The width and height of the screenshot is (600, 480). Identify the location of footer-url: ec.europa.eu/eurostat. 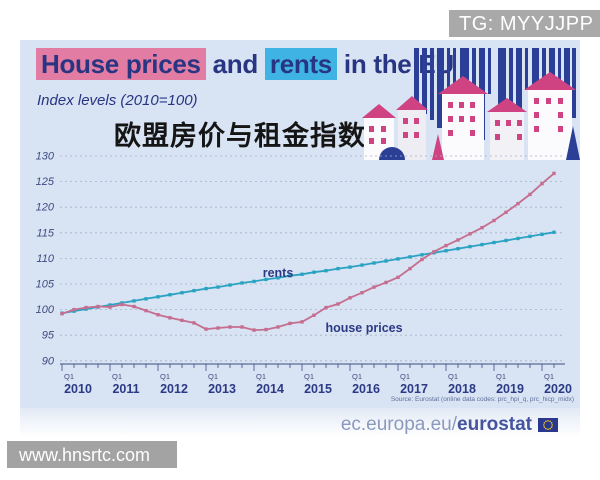
(436, 425).